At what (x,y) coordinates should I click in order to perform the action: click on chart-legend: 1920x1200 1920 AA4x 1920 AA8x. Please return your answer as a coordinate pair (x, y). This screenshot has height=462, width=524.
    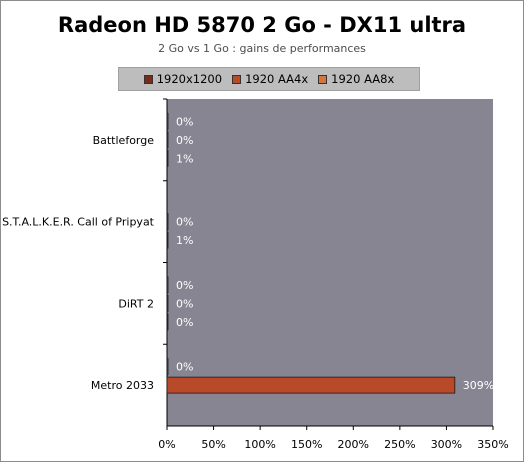
    Looking at the image, I should click on (269, 79).